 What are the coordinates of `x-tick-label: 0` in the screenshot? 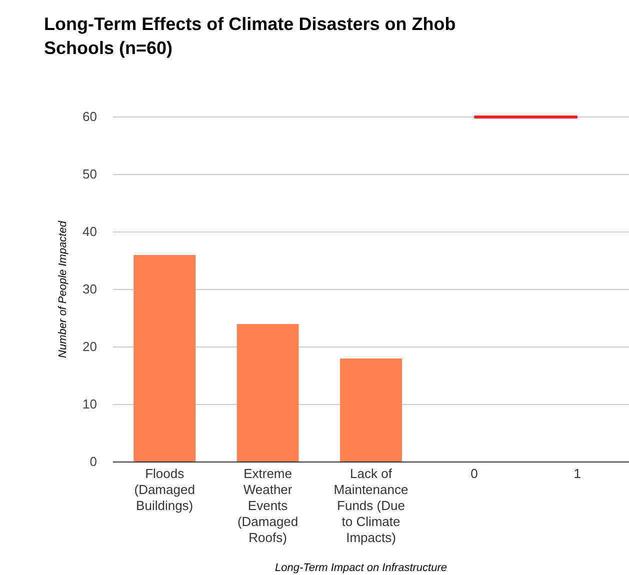 It's located at (474, 473).